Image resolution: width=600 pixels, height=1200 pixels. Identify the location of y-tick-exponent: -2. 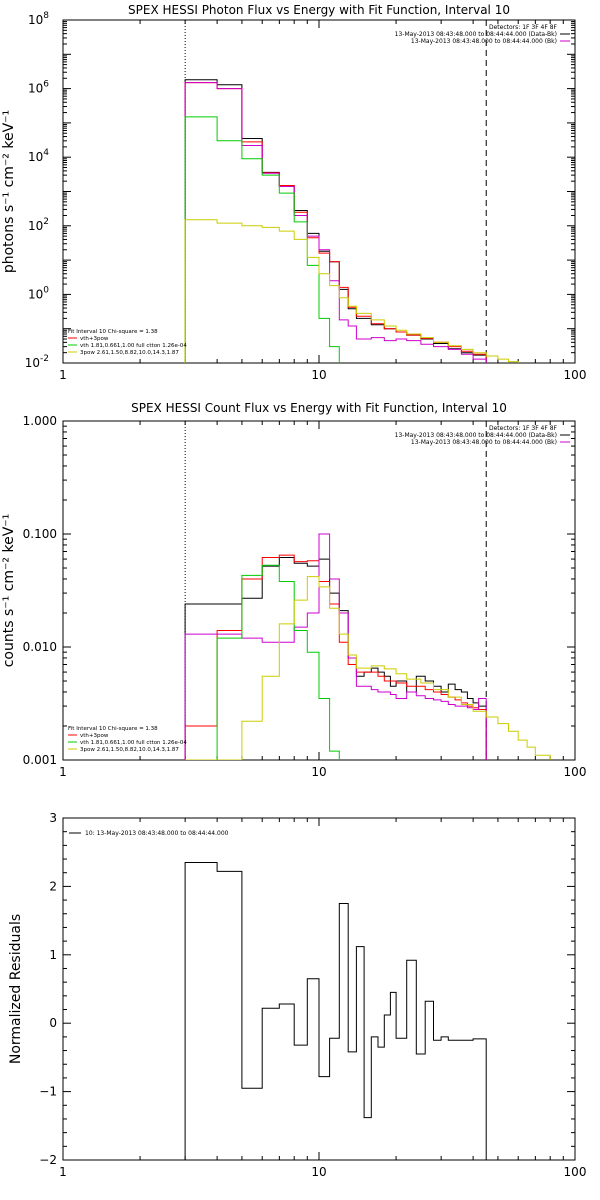
(44, 359).